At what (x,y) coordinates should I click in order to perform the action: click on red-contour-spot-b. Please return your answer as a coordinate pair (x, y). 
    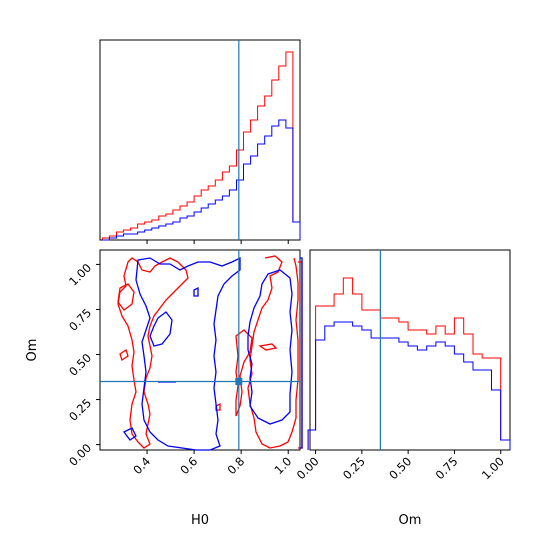
    Looking at the image, I should click on (124, 355).